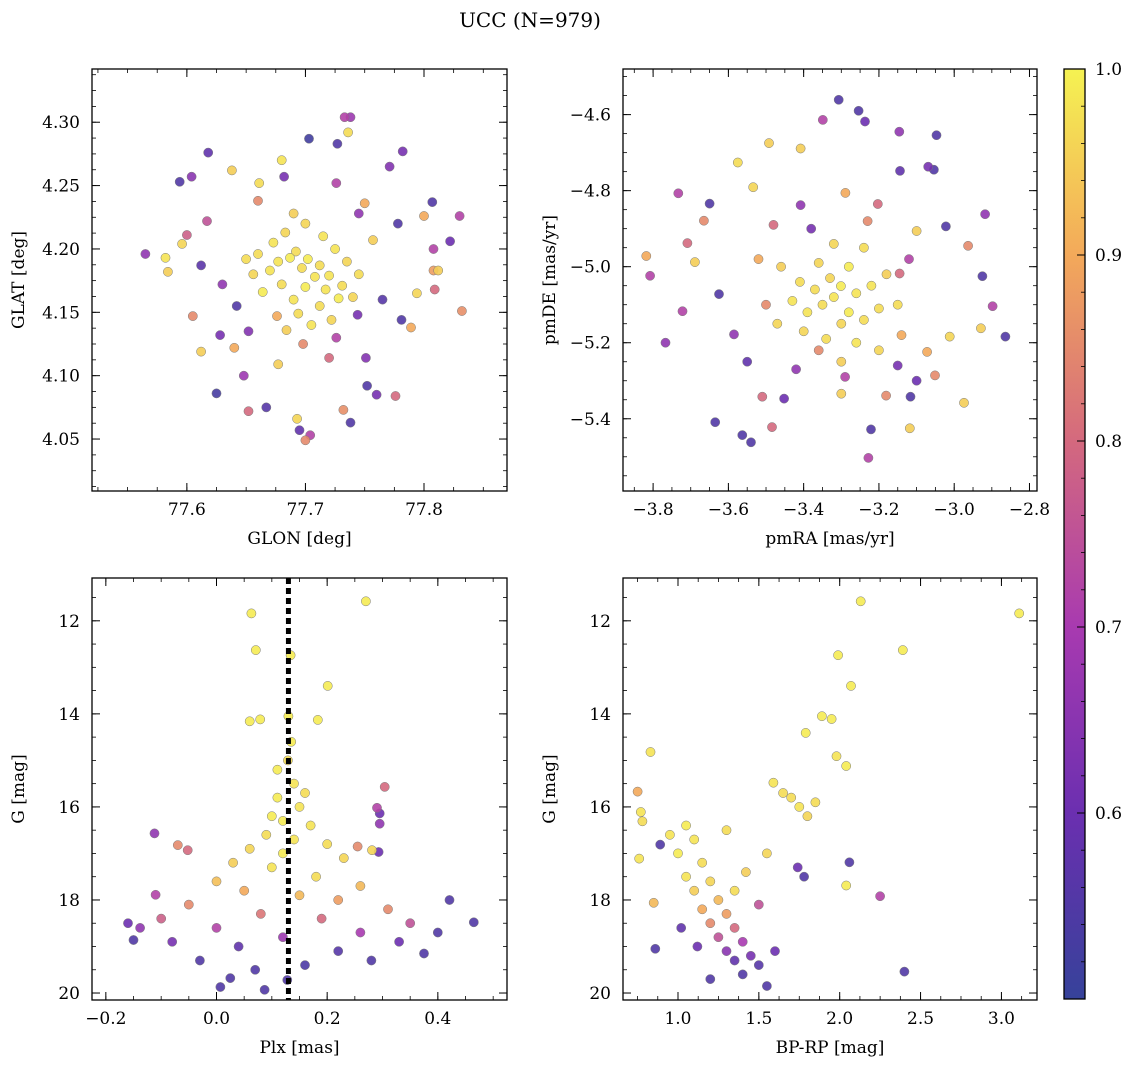 Image resolution: width=1136 pixels, height=1068 pixels. I want to click on y-tick-label: −5.0, so click(590, 268).